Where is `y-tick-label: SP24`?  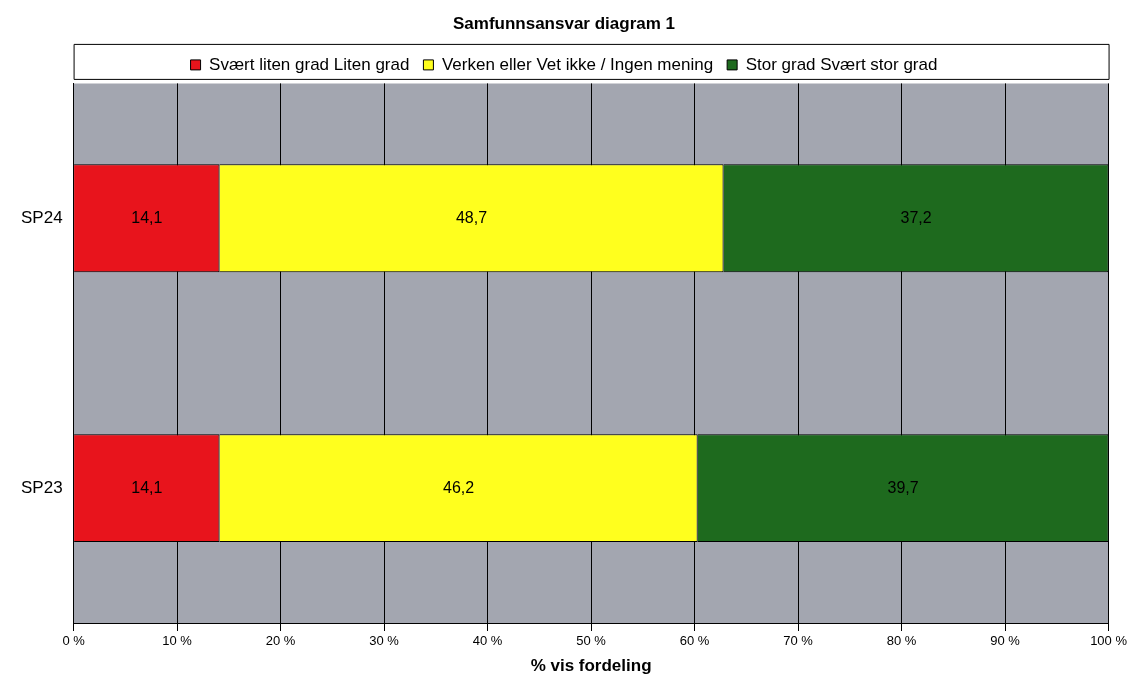
y-tick-label: SP24 is located at coordinates (41, 217).